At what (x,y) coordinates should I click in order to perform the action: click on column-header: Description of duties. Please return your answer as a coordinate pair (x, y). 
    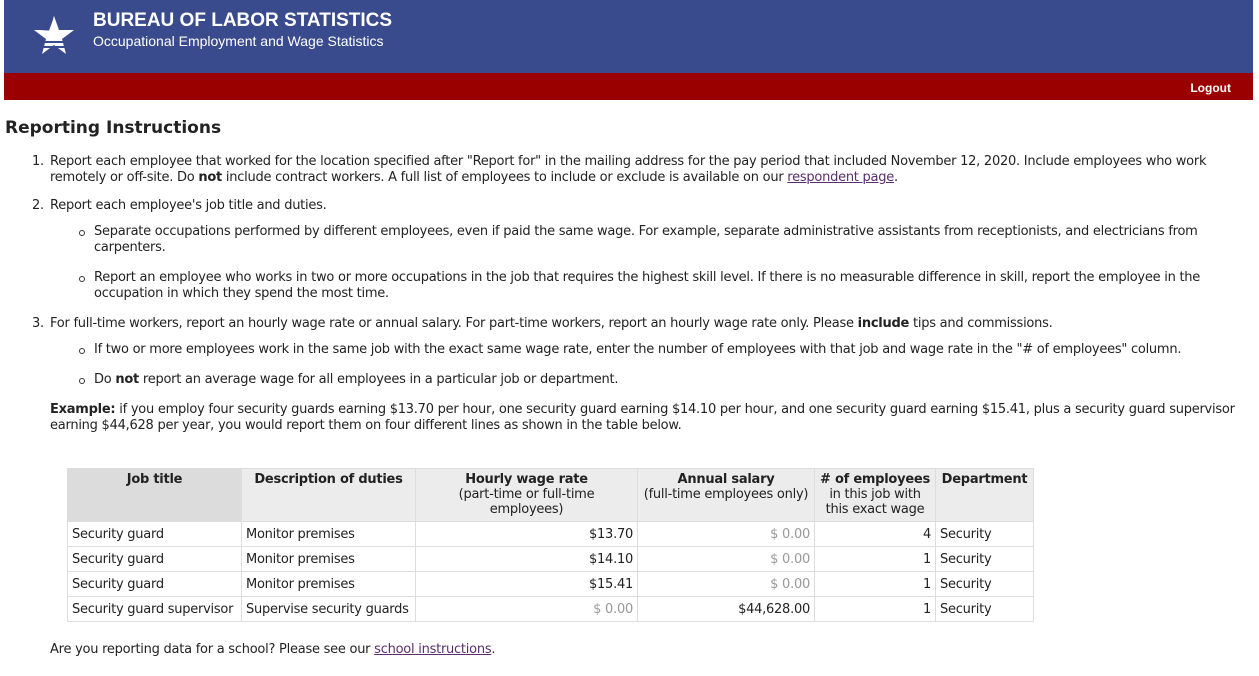
    Looking at the image, I should click on (328, 495).